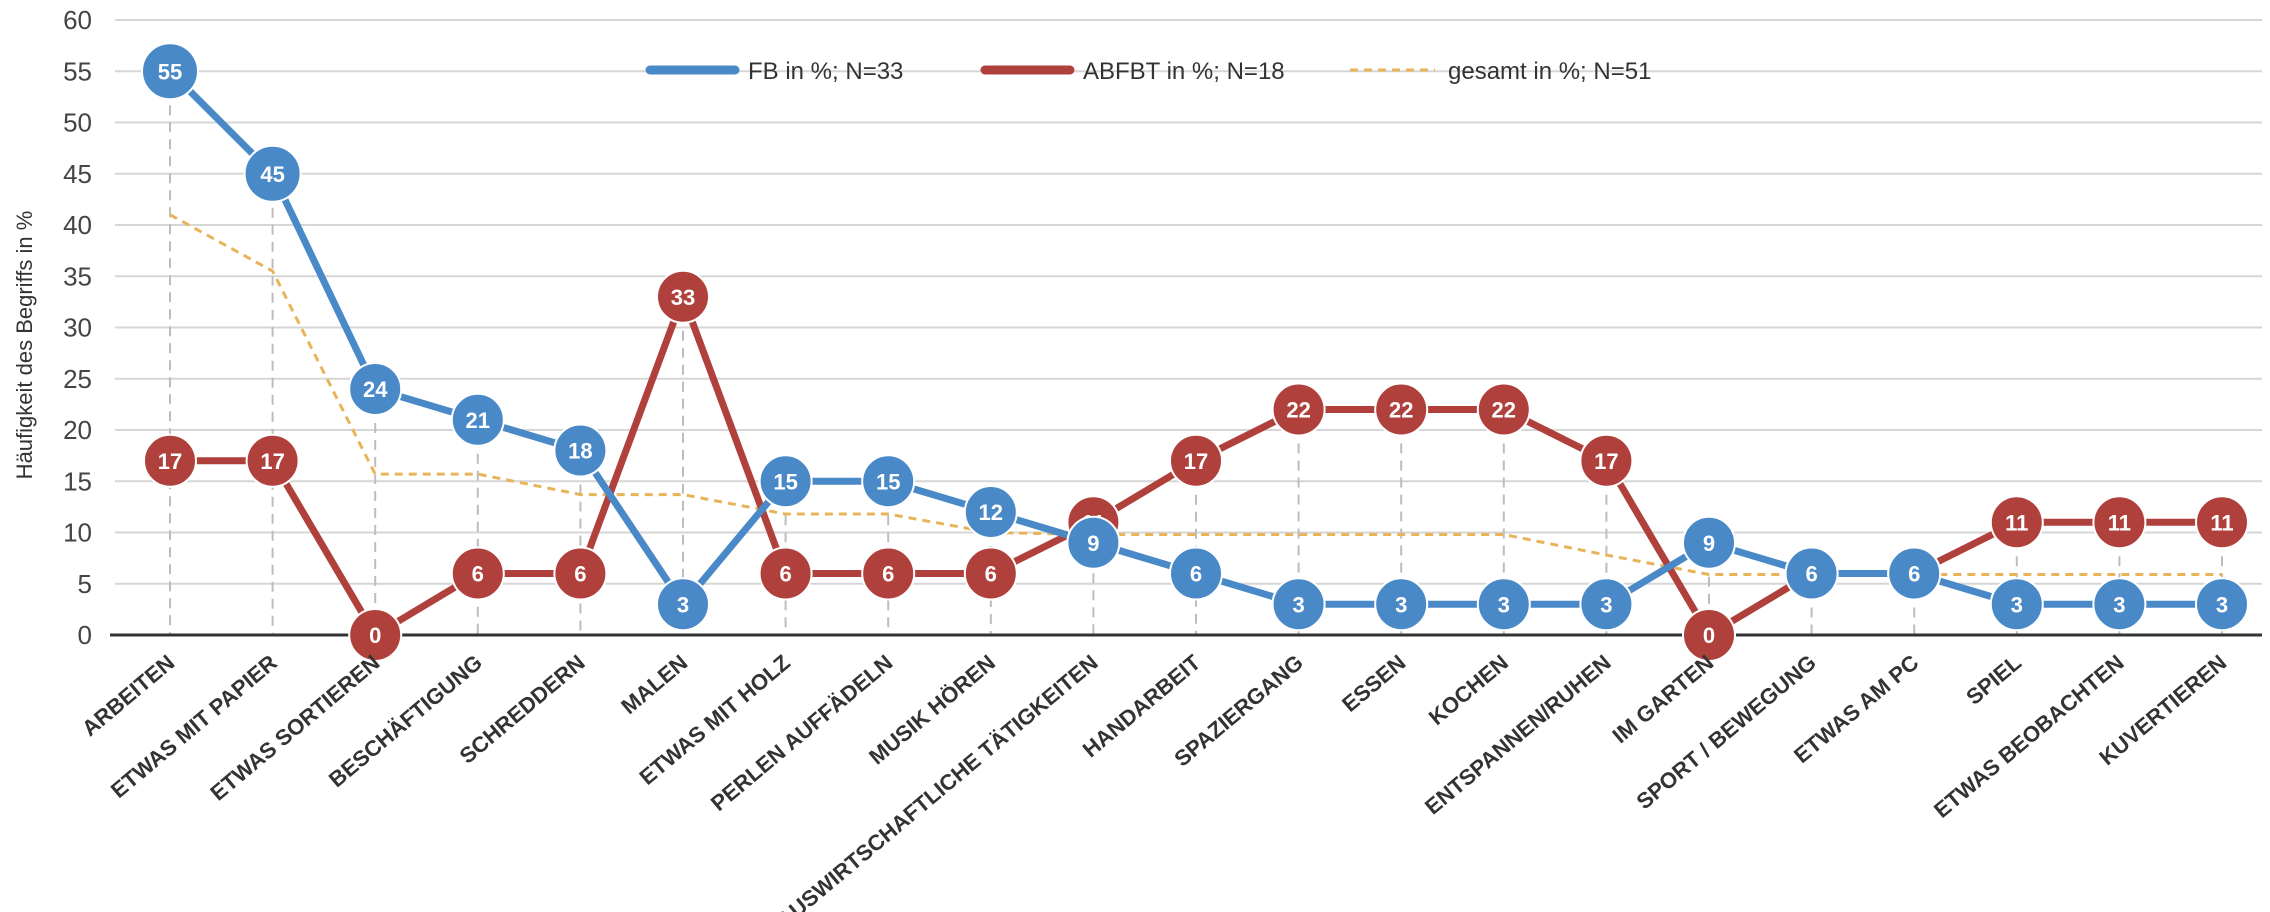  Describe the element at coordinates (801, 733) in the screenshot. I see `x-category-label: PERLEN AUFFÄDELN` at that location.